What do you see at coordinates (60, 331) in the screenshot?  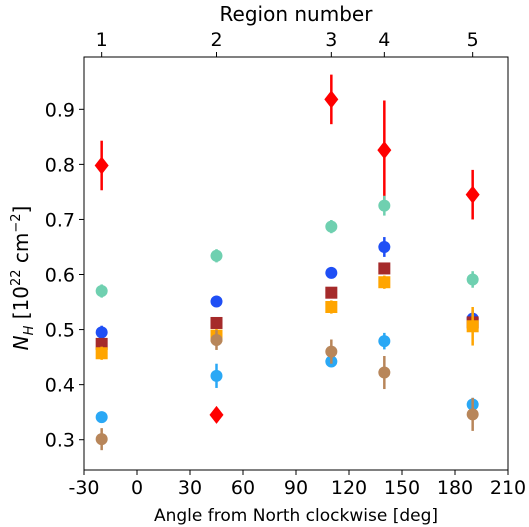 I see `y-tick-label: 0.5` at bounding box center [60, 331].